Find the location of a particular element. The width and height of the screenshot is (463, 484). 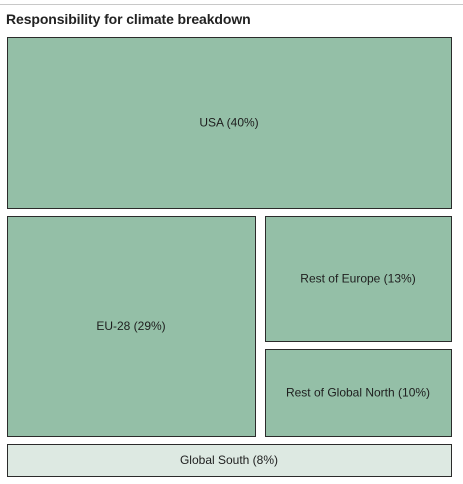

chart-title: Responsibility for climate breakdown is located at coordinates (128, 19).